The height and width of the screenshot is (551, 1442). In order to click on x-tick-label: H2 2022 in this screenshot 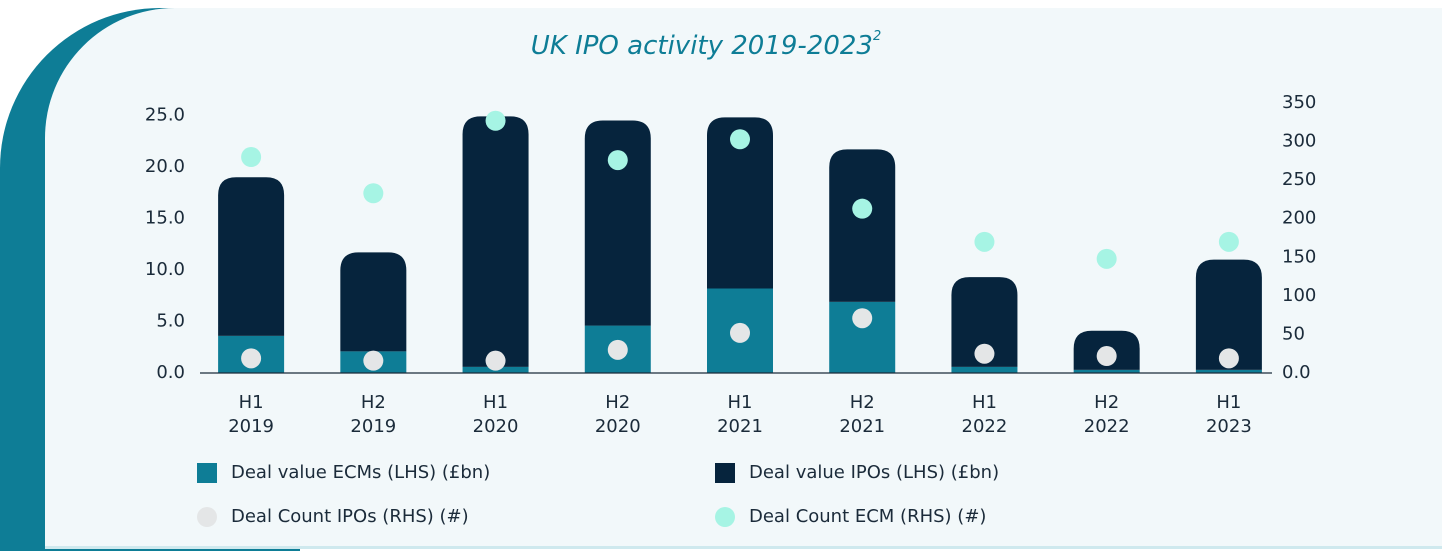, I will do `click(1107, 414)`.